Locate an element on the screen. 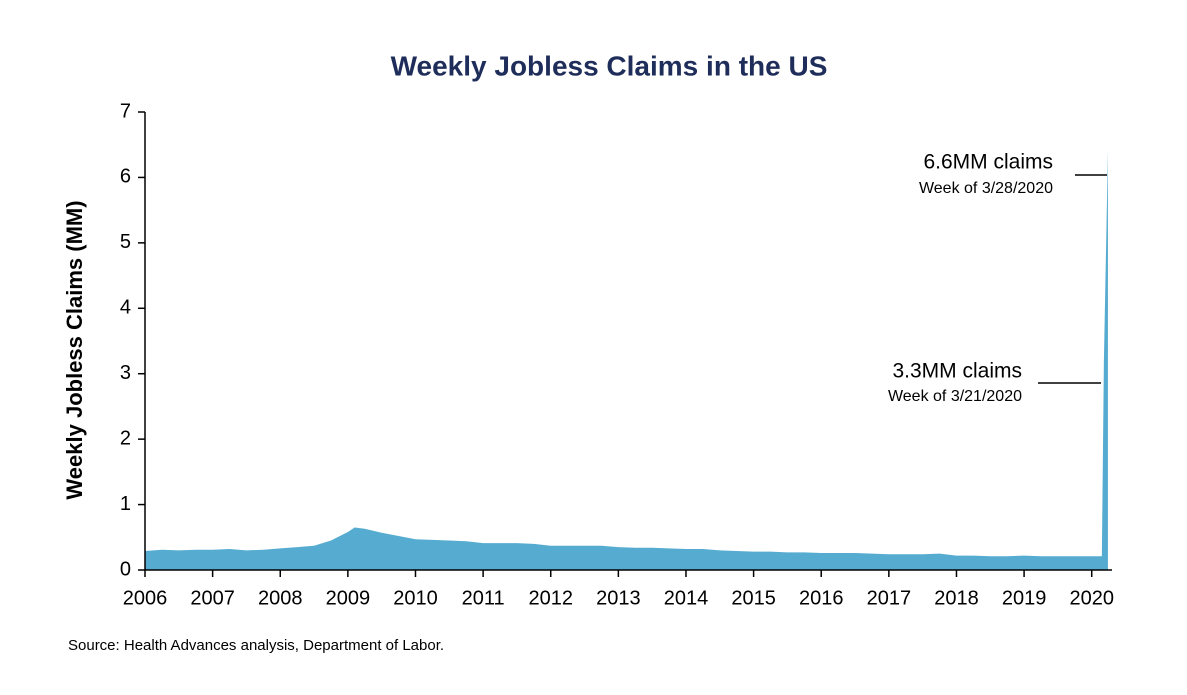 The width and height of the screenshot is (1187, 695). y-tick-label: 1 is located at coordinates (125, 504).